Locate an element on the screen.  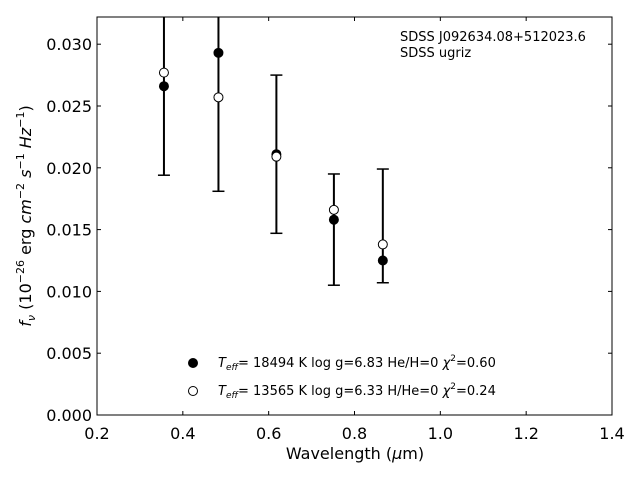
annotation-target: SDSS J092634.08+512023.6 is located at coordinates (493, 37).